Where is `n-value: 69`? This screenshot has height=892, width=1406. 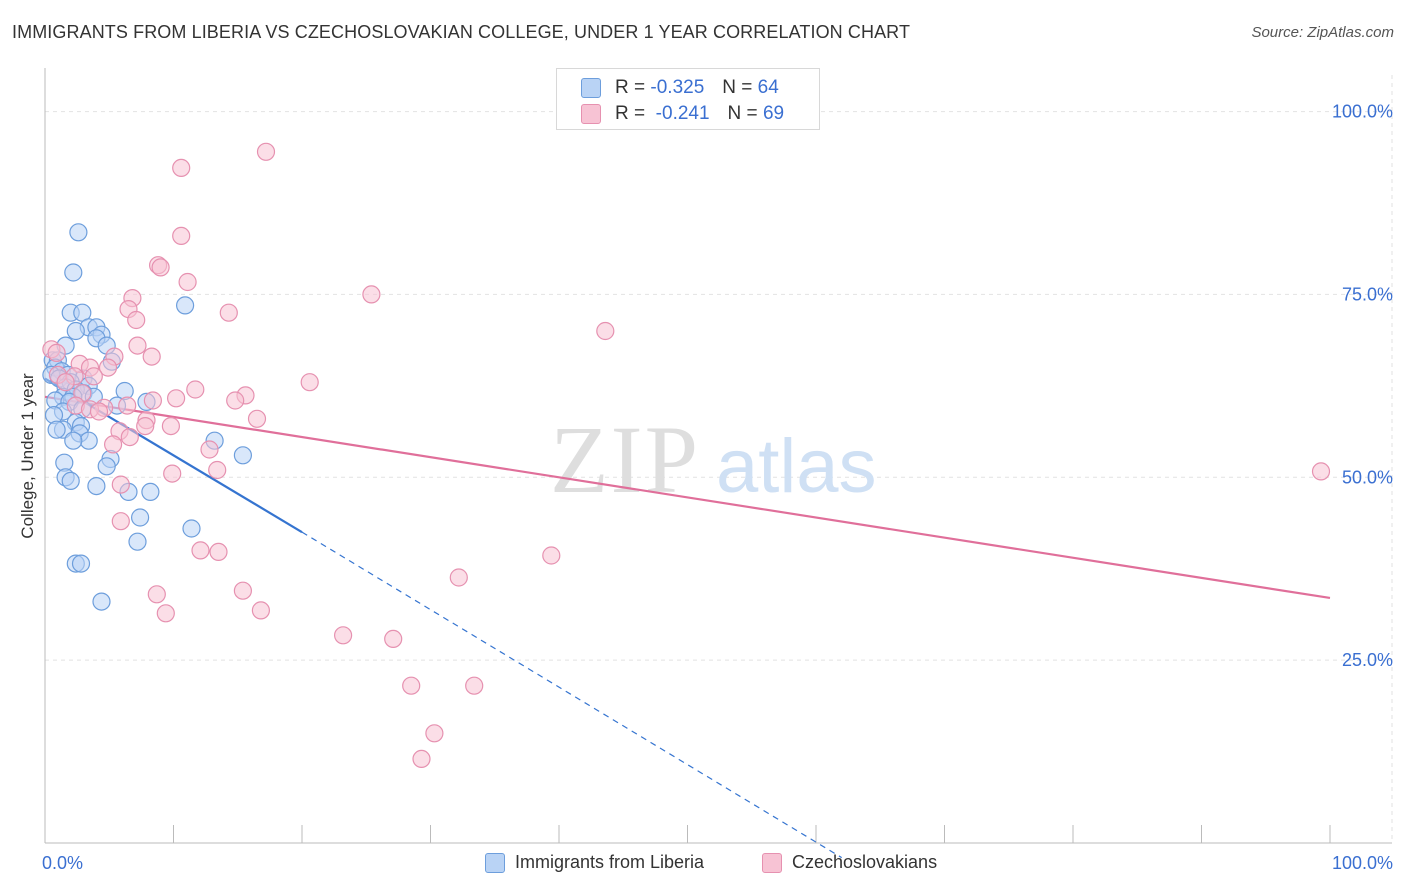
n-value: 69 is located at coordinates (773, 113).